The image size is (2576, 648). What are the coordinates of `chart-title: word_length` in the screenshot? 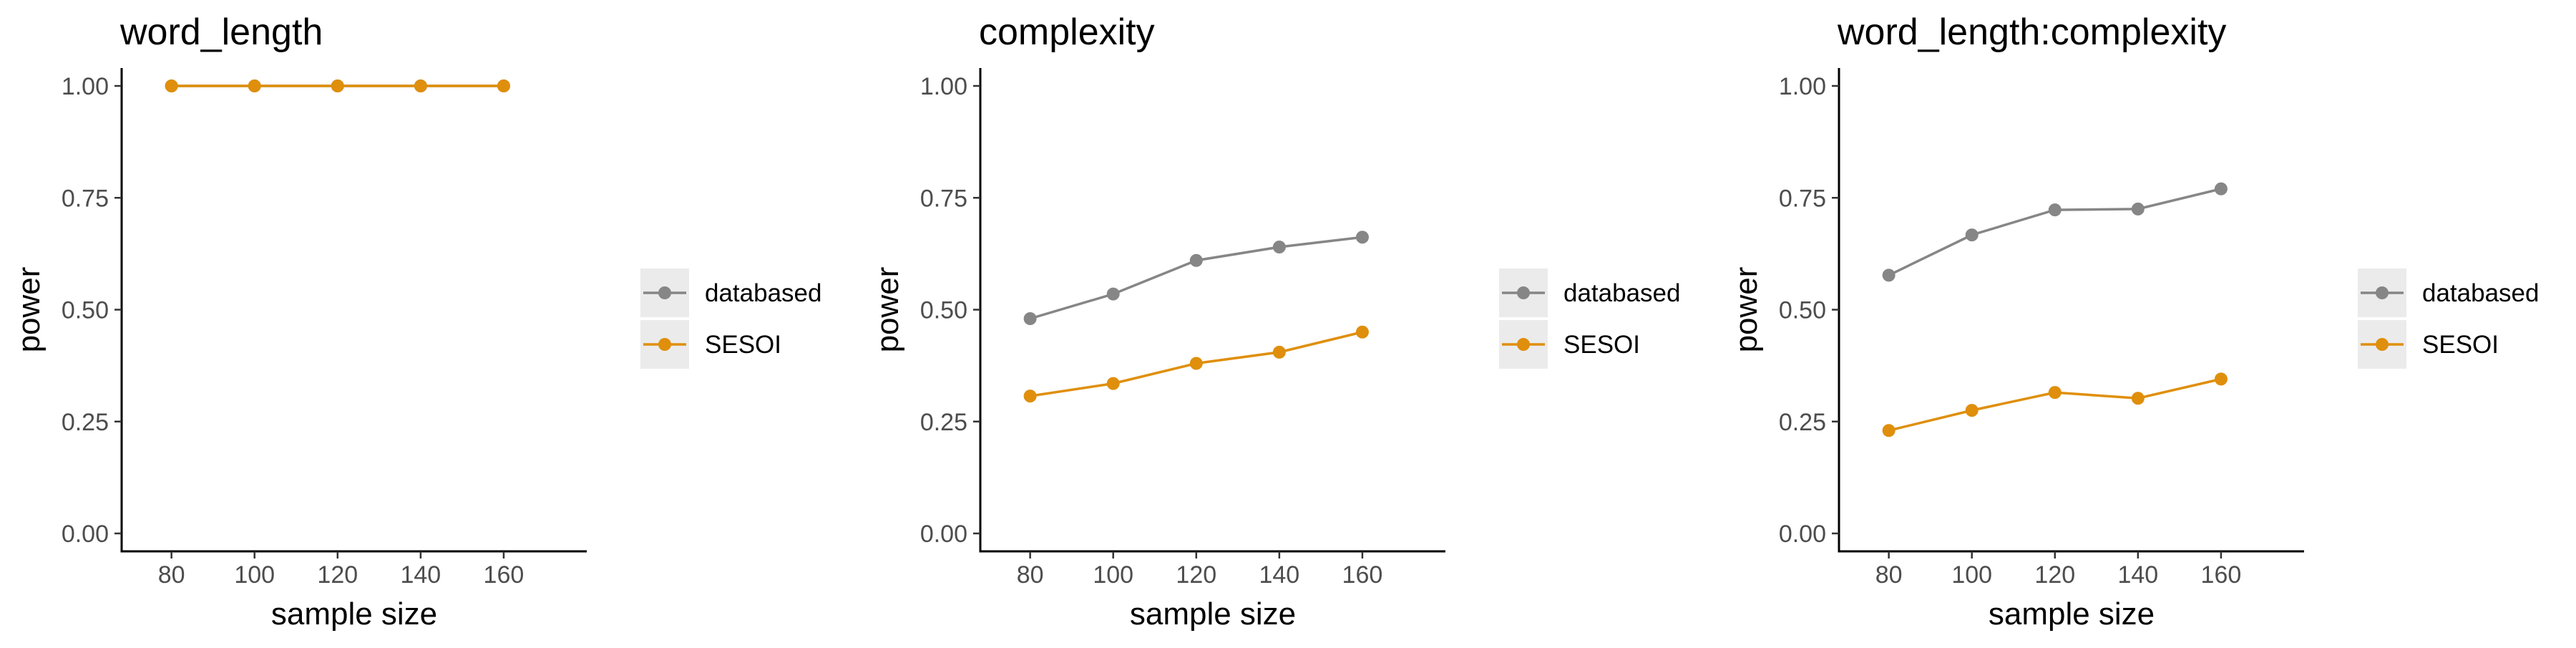 It's located at (221, 32).